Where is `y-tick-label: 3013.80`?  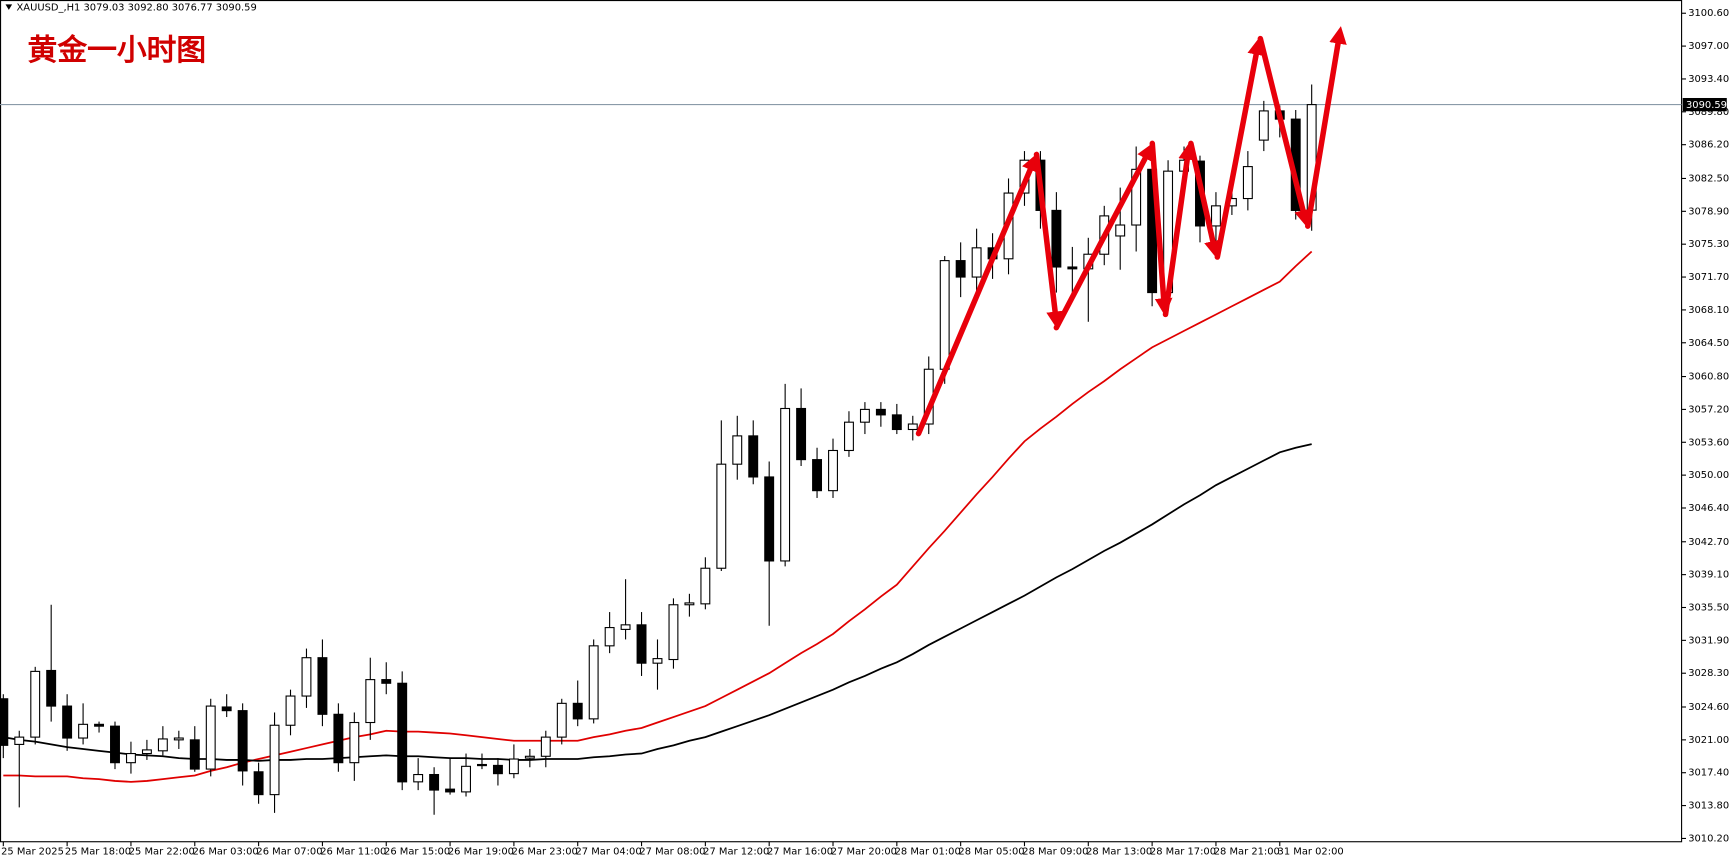
y-tick-label: 3013.80 is located at coordinates (1708, 806).